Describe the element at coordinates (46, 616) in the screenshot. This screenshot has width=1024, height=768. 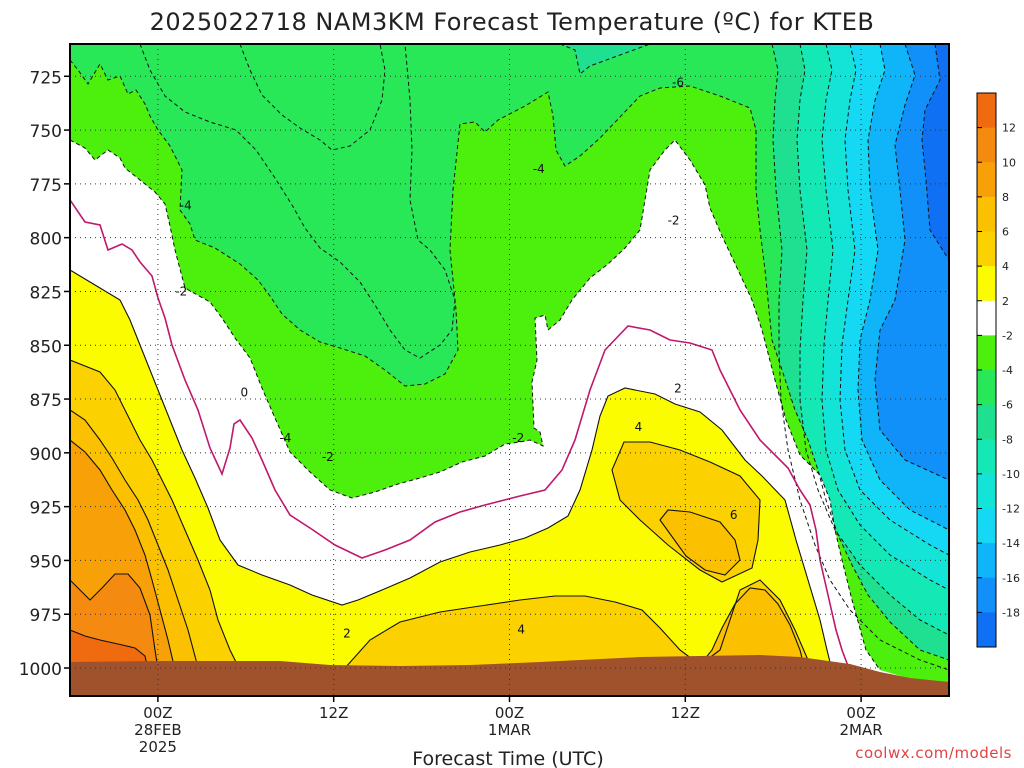
I see `y-tick-label: 975` at that location.